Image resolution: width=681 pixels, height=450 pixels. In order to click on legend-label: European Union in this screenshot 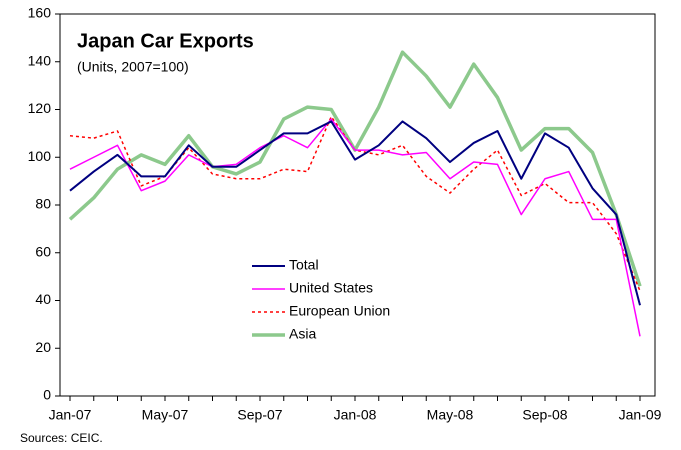, I will do `click(339, 311)`.